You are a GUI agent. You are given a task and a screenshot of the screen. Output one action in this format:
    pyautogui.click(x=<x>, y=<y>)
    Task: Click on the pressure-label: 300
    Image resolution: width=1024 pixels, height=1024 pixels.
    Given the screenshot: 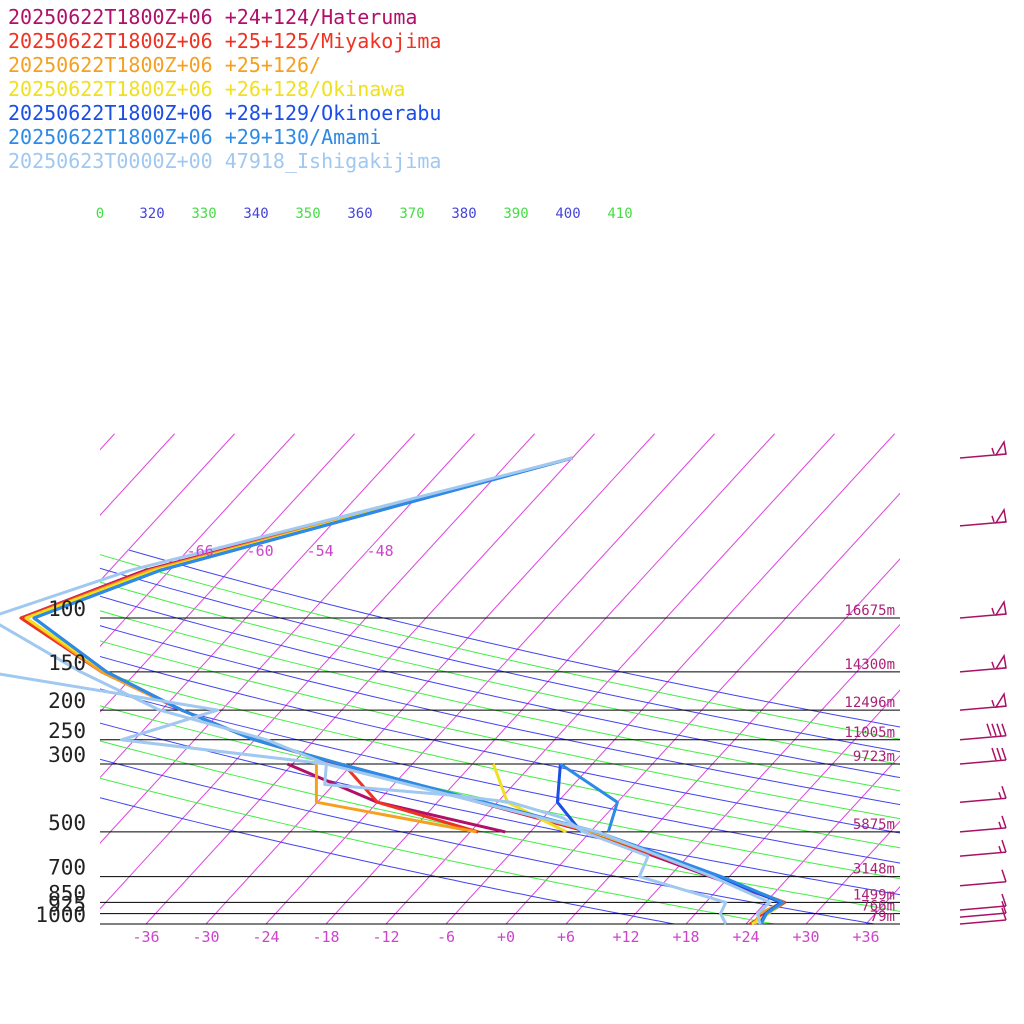 What is the action you would take?
    pyautogui.click(x=67, y=755)
    